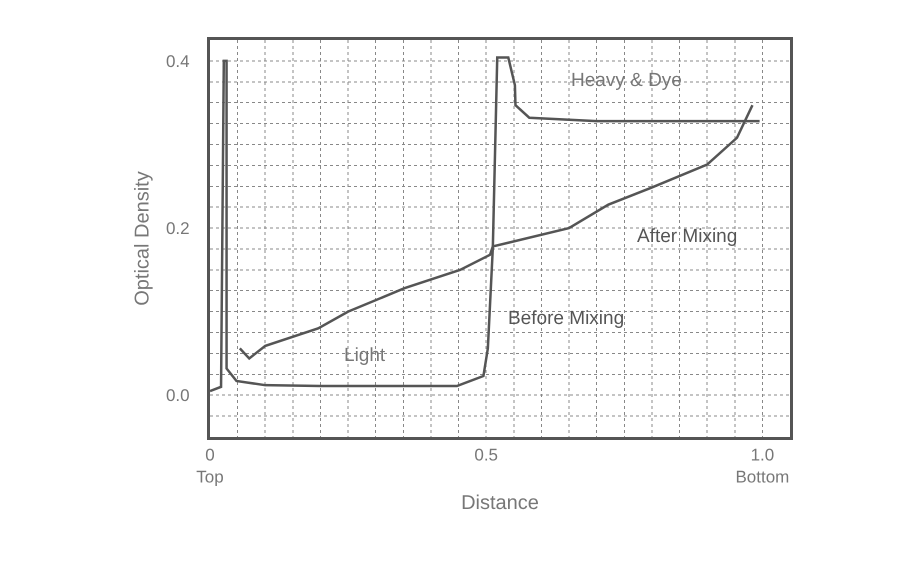 The image size is (908, 561). I want to click on annotation: Heavy & Dye, so click(626, 80).